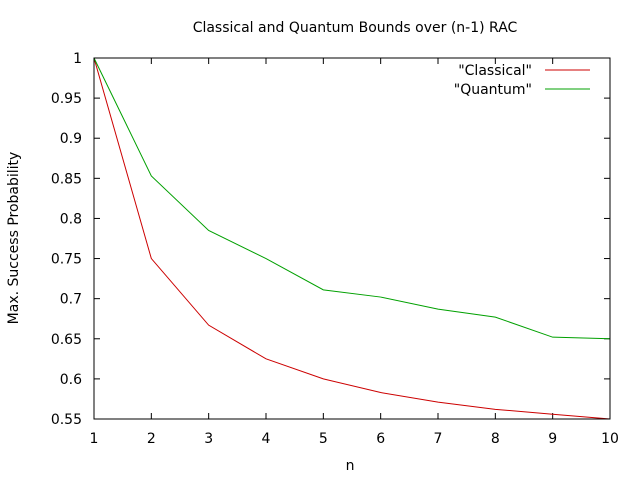 Image resolution: width=640 pixels, height=480 pixels. Describe the element at coordinates (66, 260) in the screenshot. I see `y-tick-label-4: 0.75` at that location.